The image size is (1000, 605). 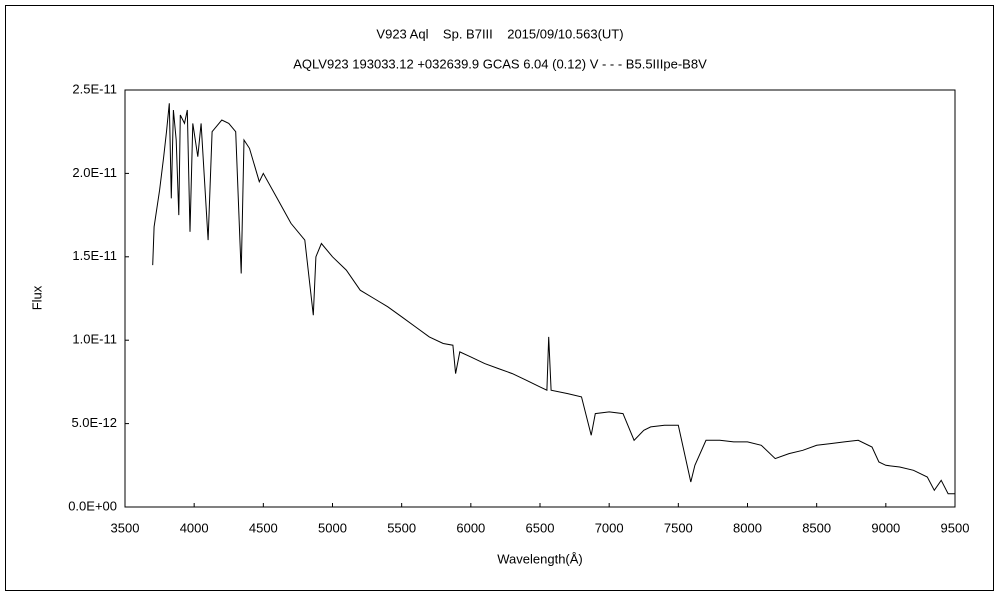 What do you see at coordinates (609, 527) in the screenshot?
I see `x-tick-label: 7000` at bounding box center [609, 527].